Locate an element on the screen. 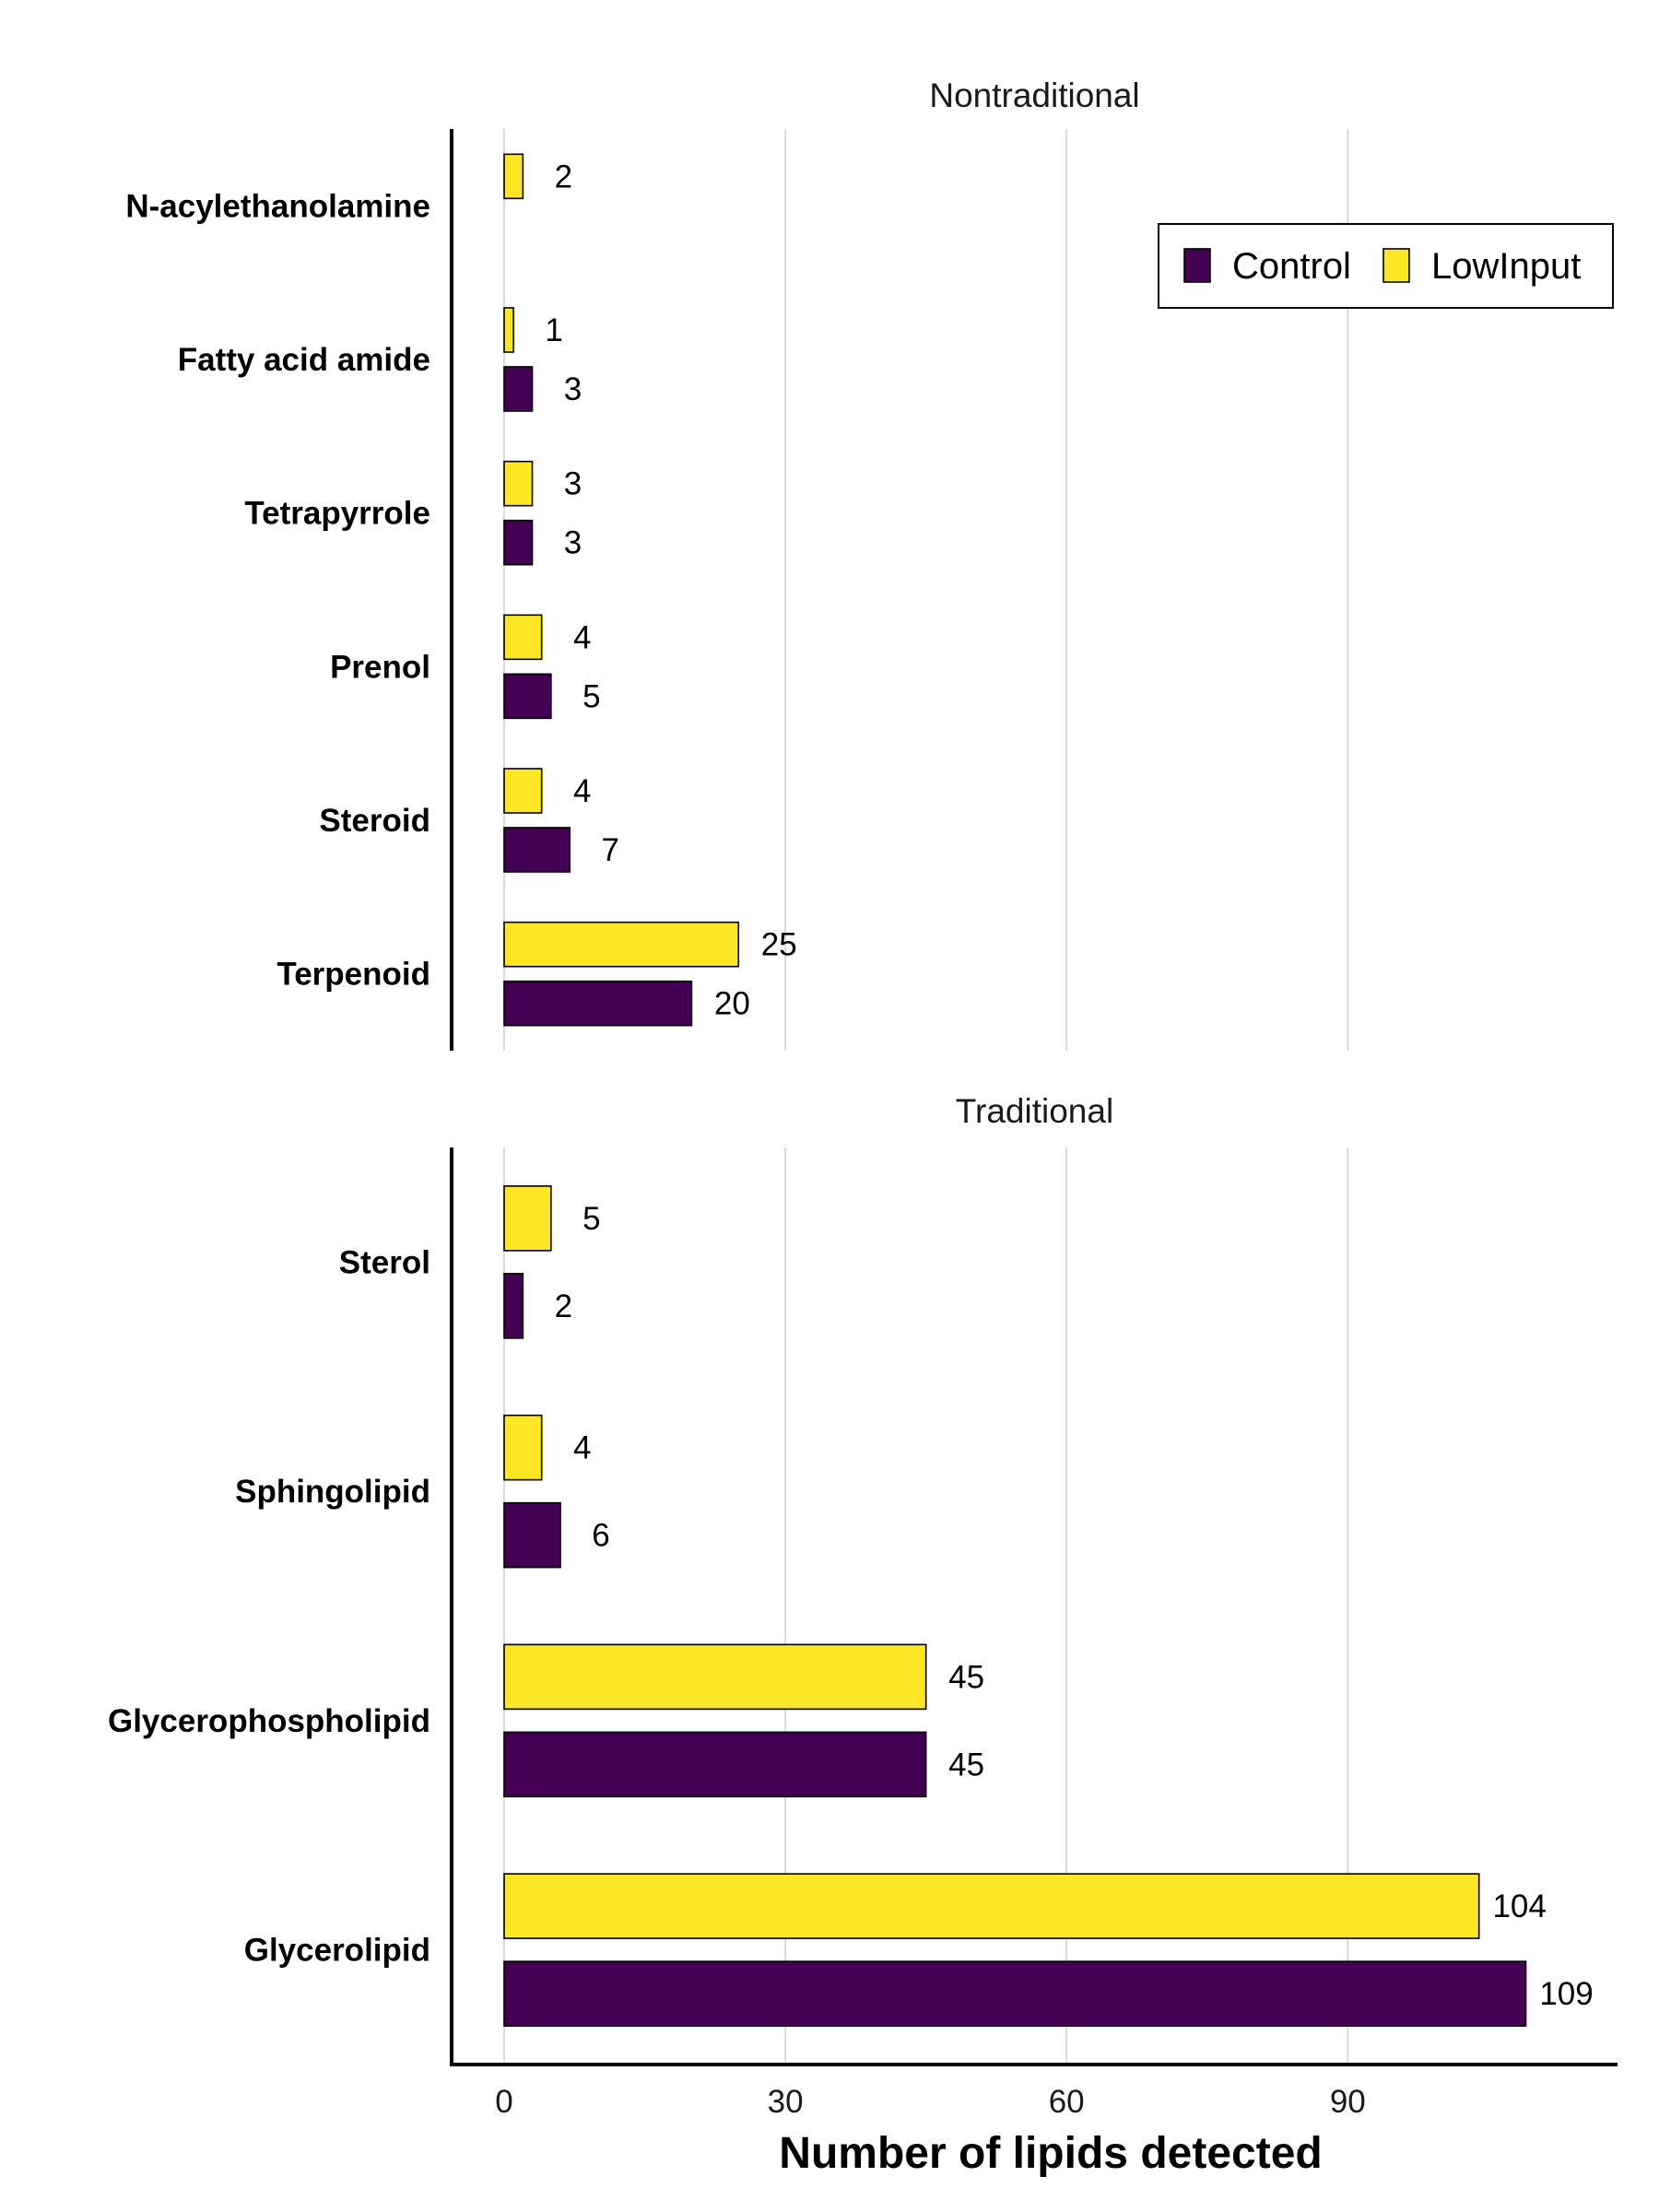 The width and height of the screenshot is (1659, 2212). bar-nontraditional-fatty-acid-amide-lowinput is located at coordinates (508, 330).